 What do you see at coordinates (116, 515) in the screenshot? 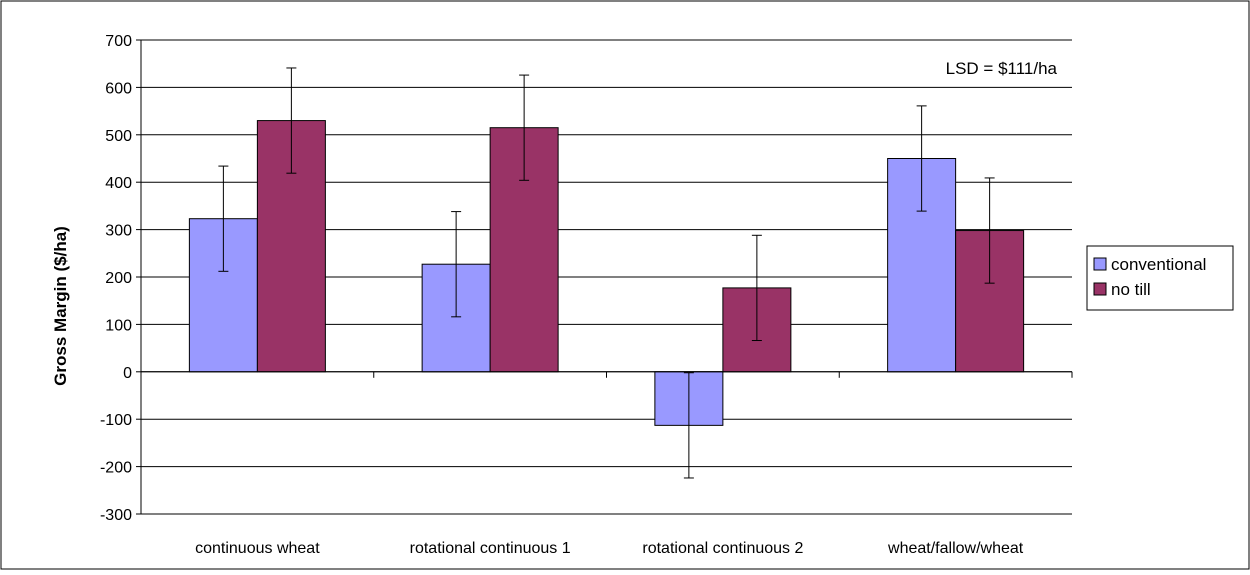
I see `y-tick-label: -300` at bounding box center [116, 515].